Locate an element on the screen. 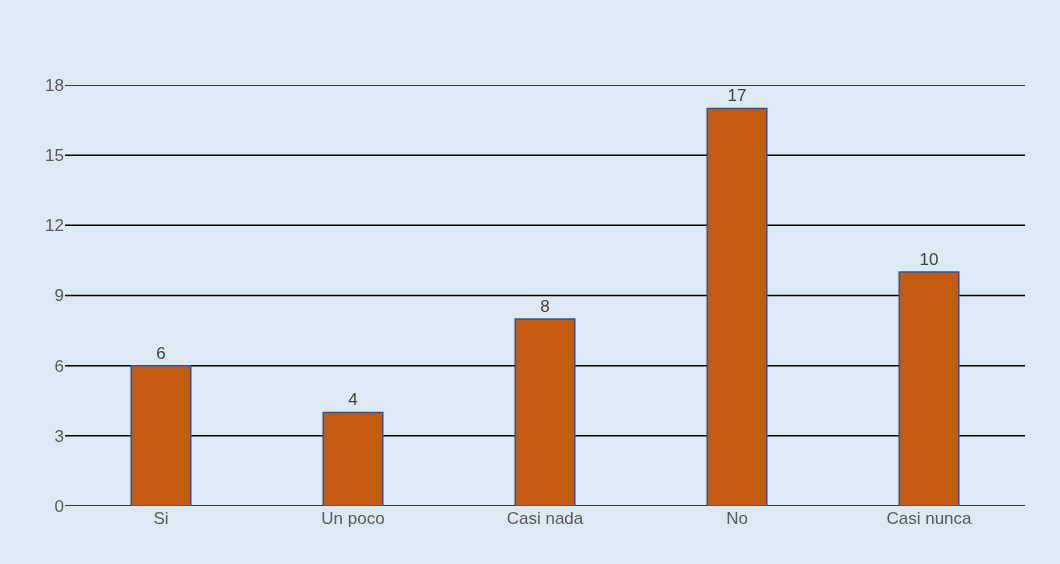 Image resolution: width=1060 pixels, height=564 pixels. data-label: 17 is located at coordinates (737, 96).